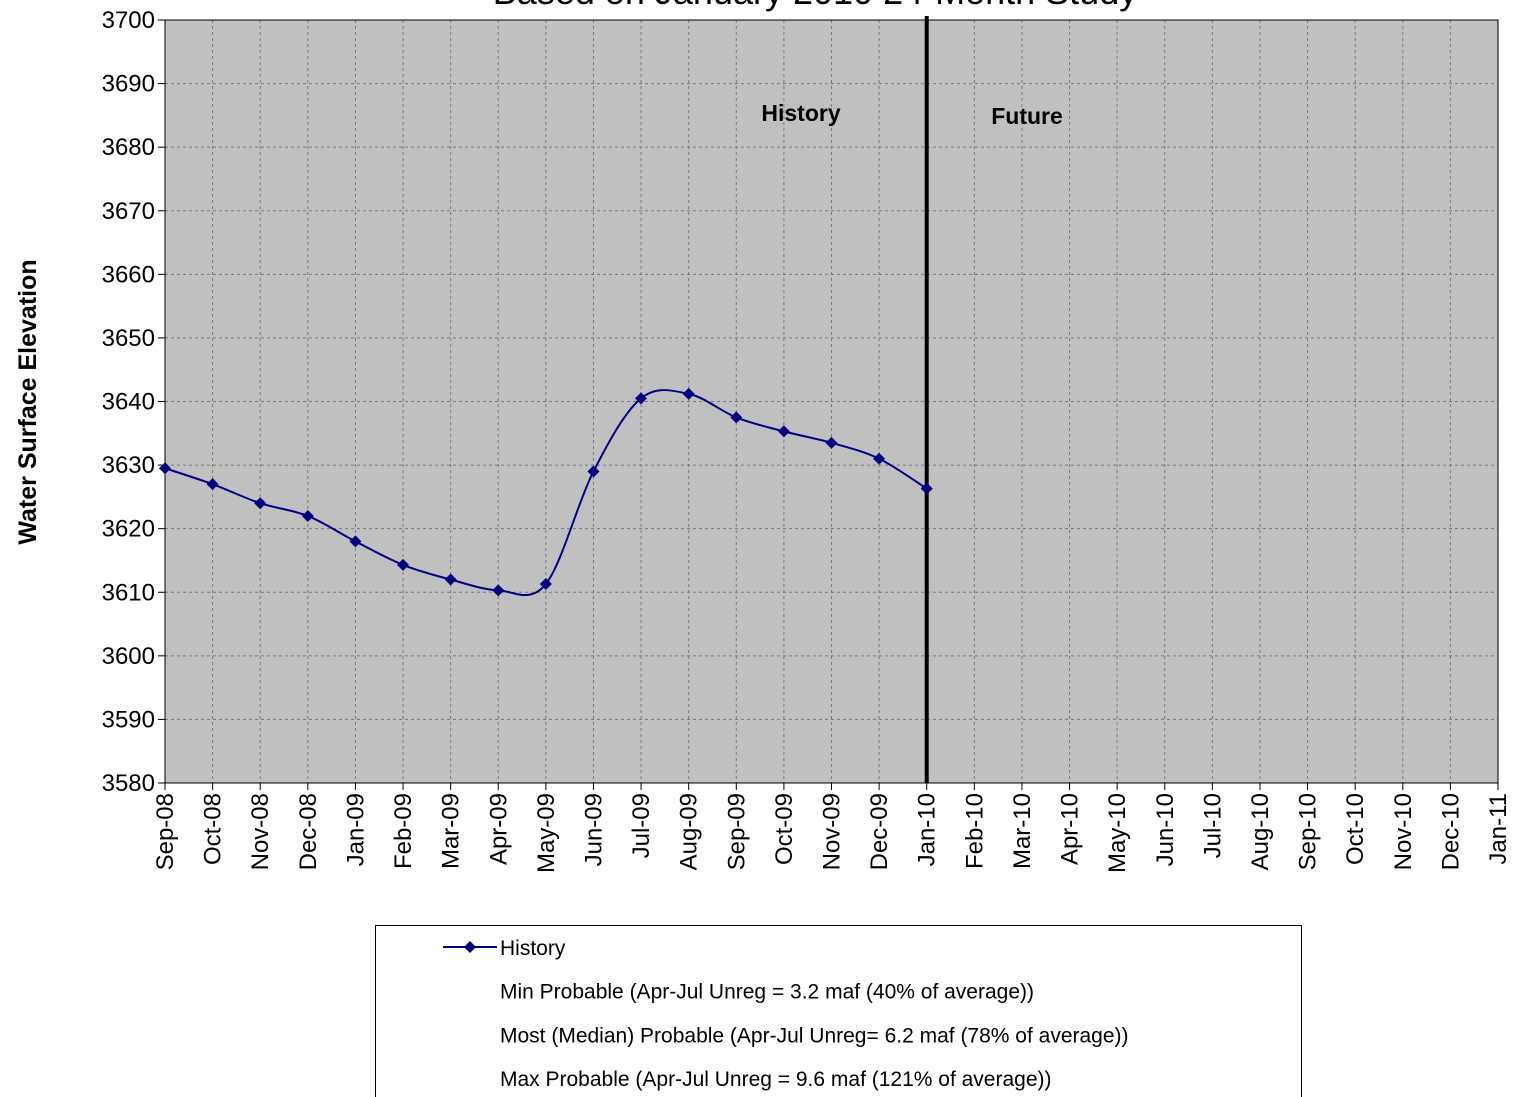 Image resolution: width=1515 pixels, height=1097 pixels. What do you see at coordinates (128, 147) in the screenshot?
I see `y-tick-label: 3680` at bounding box center [128, 147].